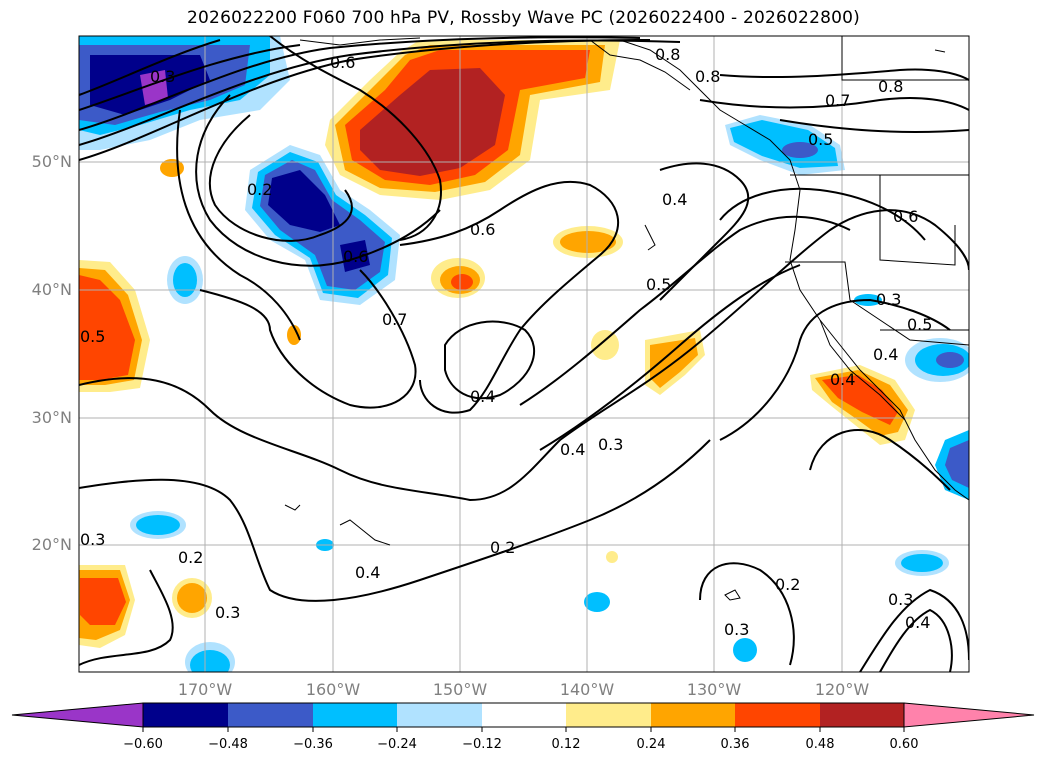 The image size is (1047, 765). I want to click on colorbar-tick-label: 0.48, so click(820, 744).